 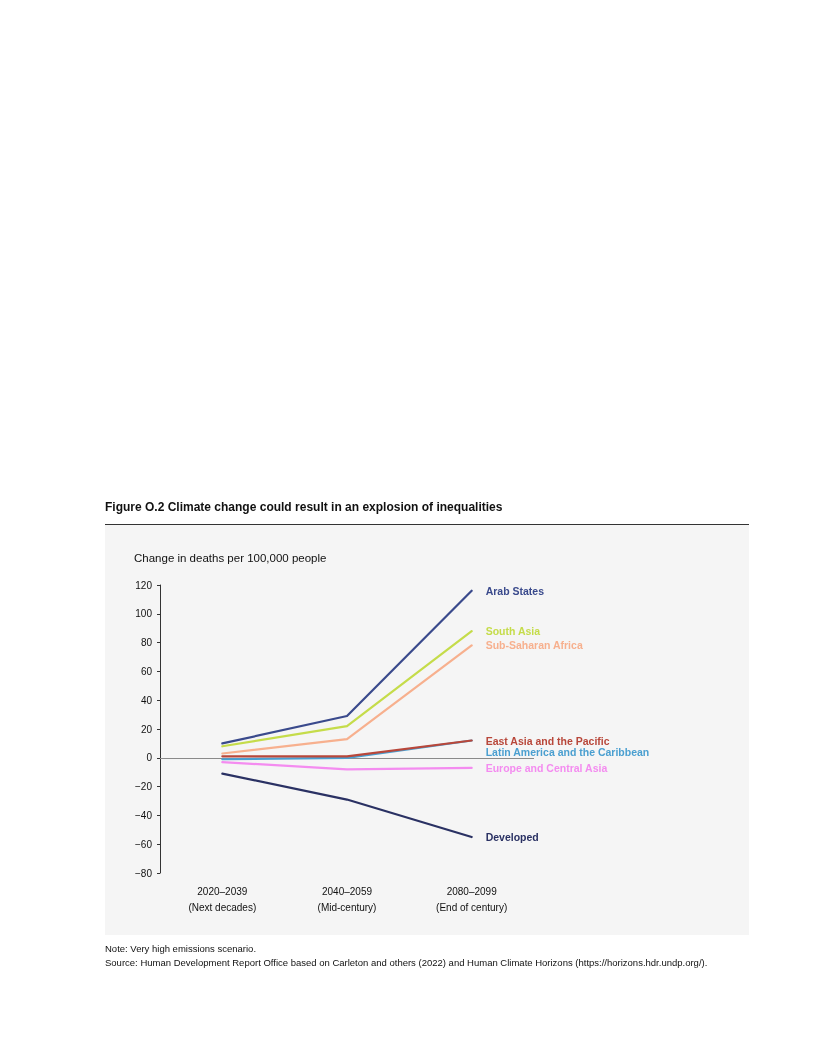 What do you see at coordinates (144, 873) in the screenshot?
I see `y-tick-label: −80` at bounding box center [144, 873].